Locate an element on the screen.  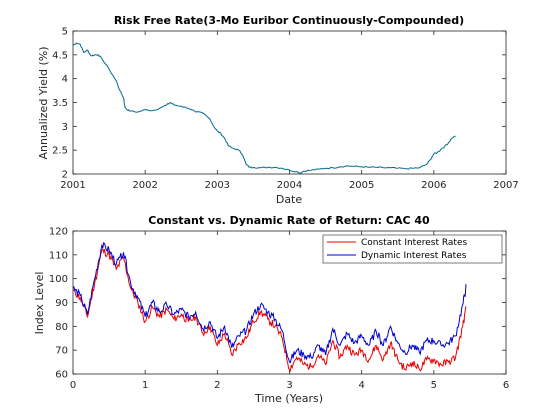
risk-free-rate-x-label: Date is located at coordinates (289, 199).